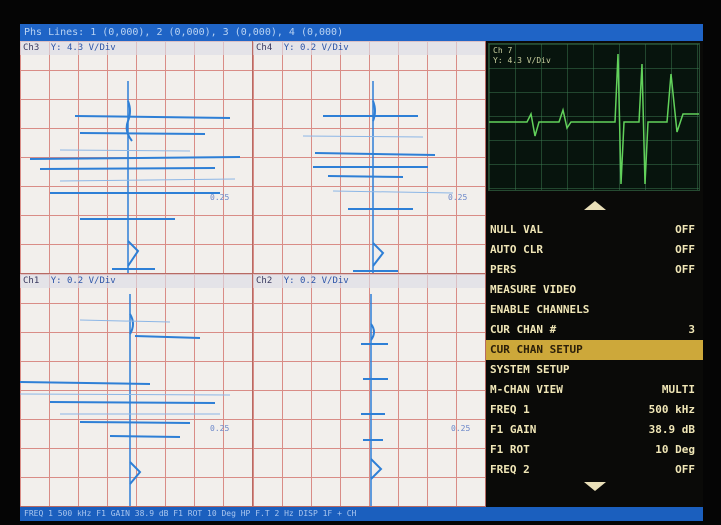 The image size is (721, 525). I want to click on impedance-plot-ch3: Ch3 Y: 4.3 V/Div 0.25, so click(136, 157).